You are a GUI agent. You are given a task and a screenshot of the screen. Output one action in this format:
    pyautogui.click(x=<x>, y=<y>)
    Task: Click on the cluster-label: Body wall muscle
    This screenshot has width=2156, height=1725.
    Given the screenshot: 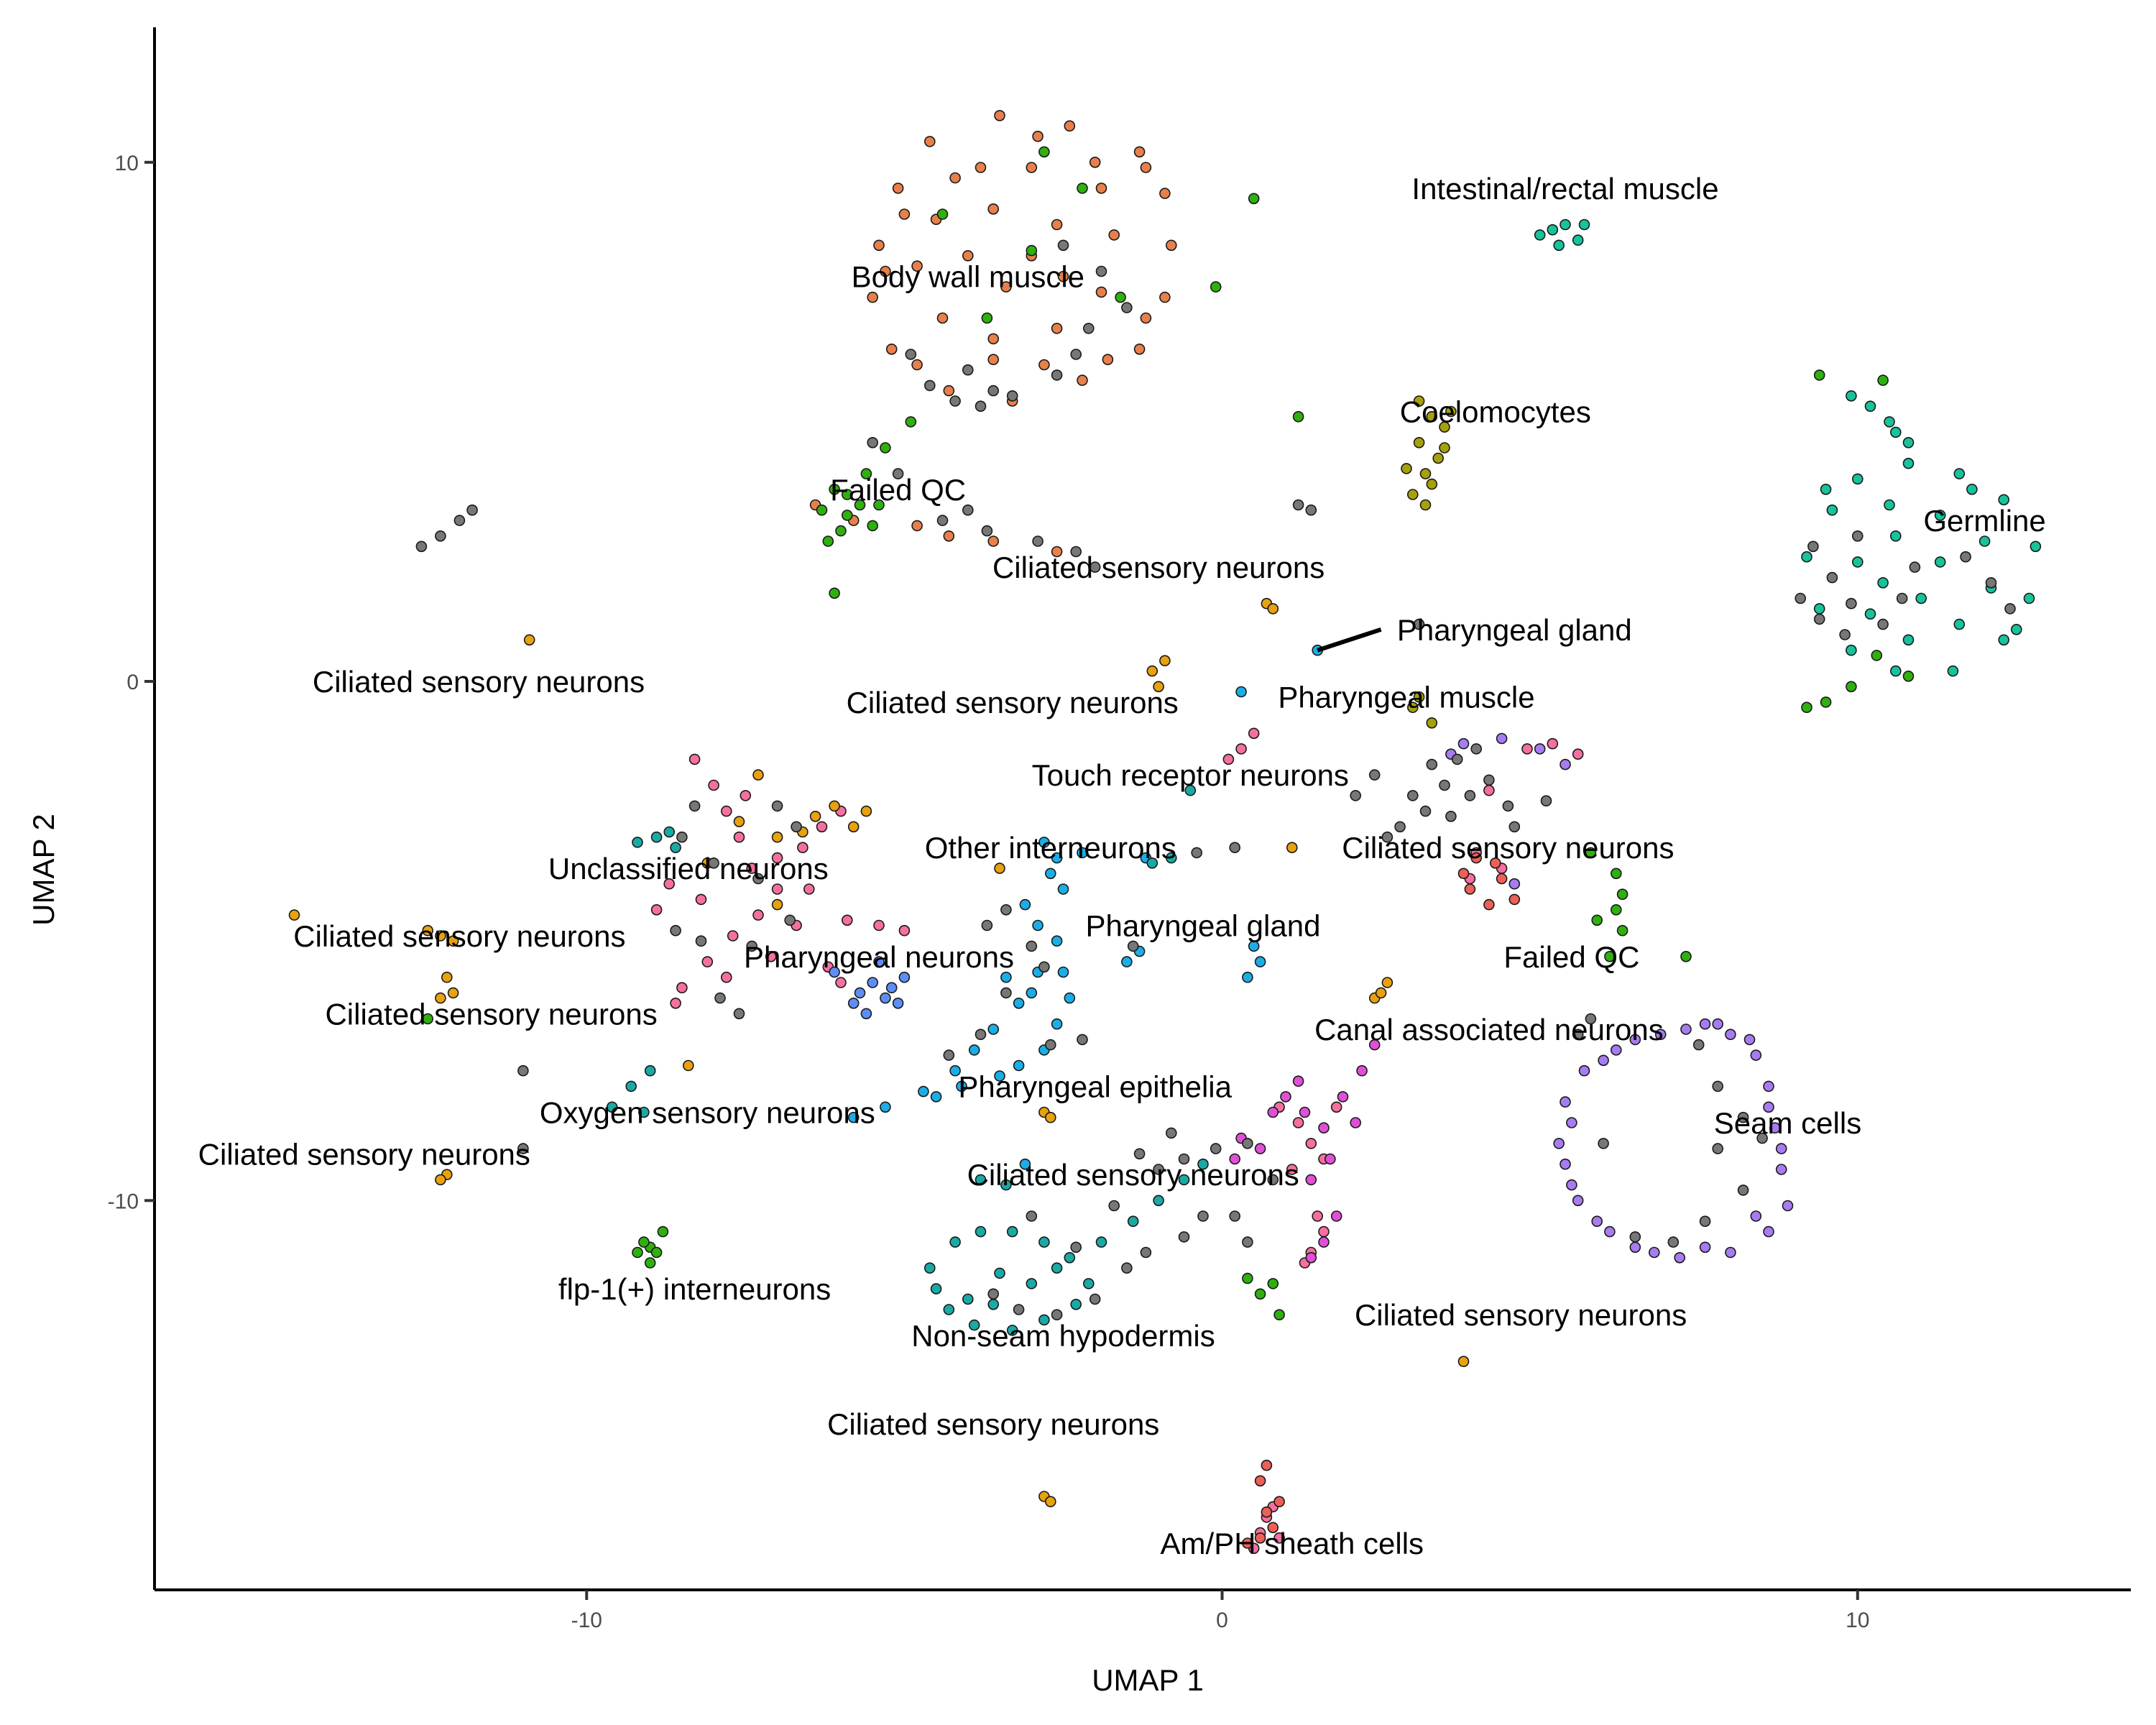 What is the action you would take?
    pyautogui.click(x=968, y=277)
    